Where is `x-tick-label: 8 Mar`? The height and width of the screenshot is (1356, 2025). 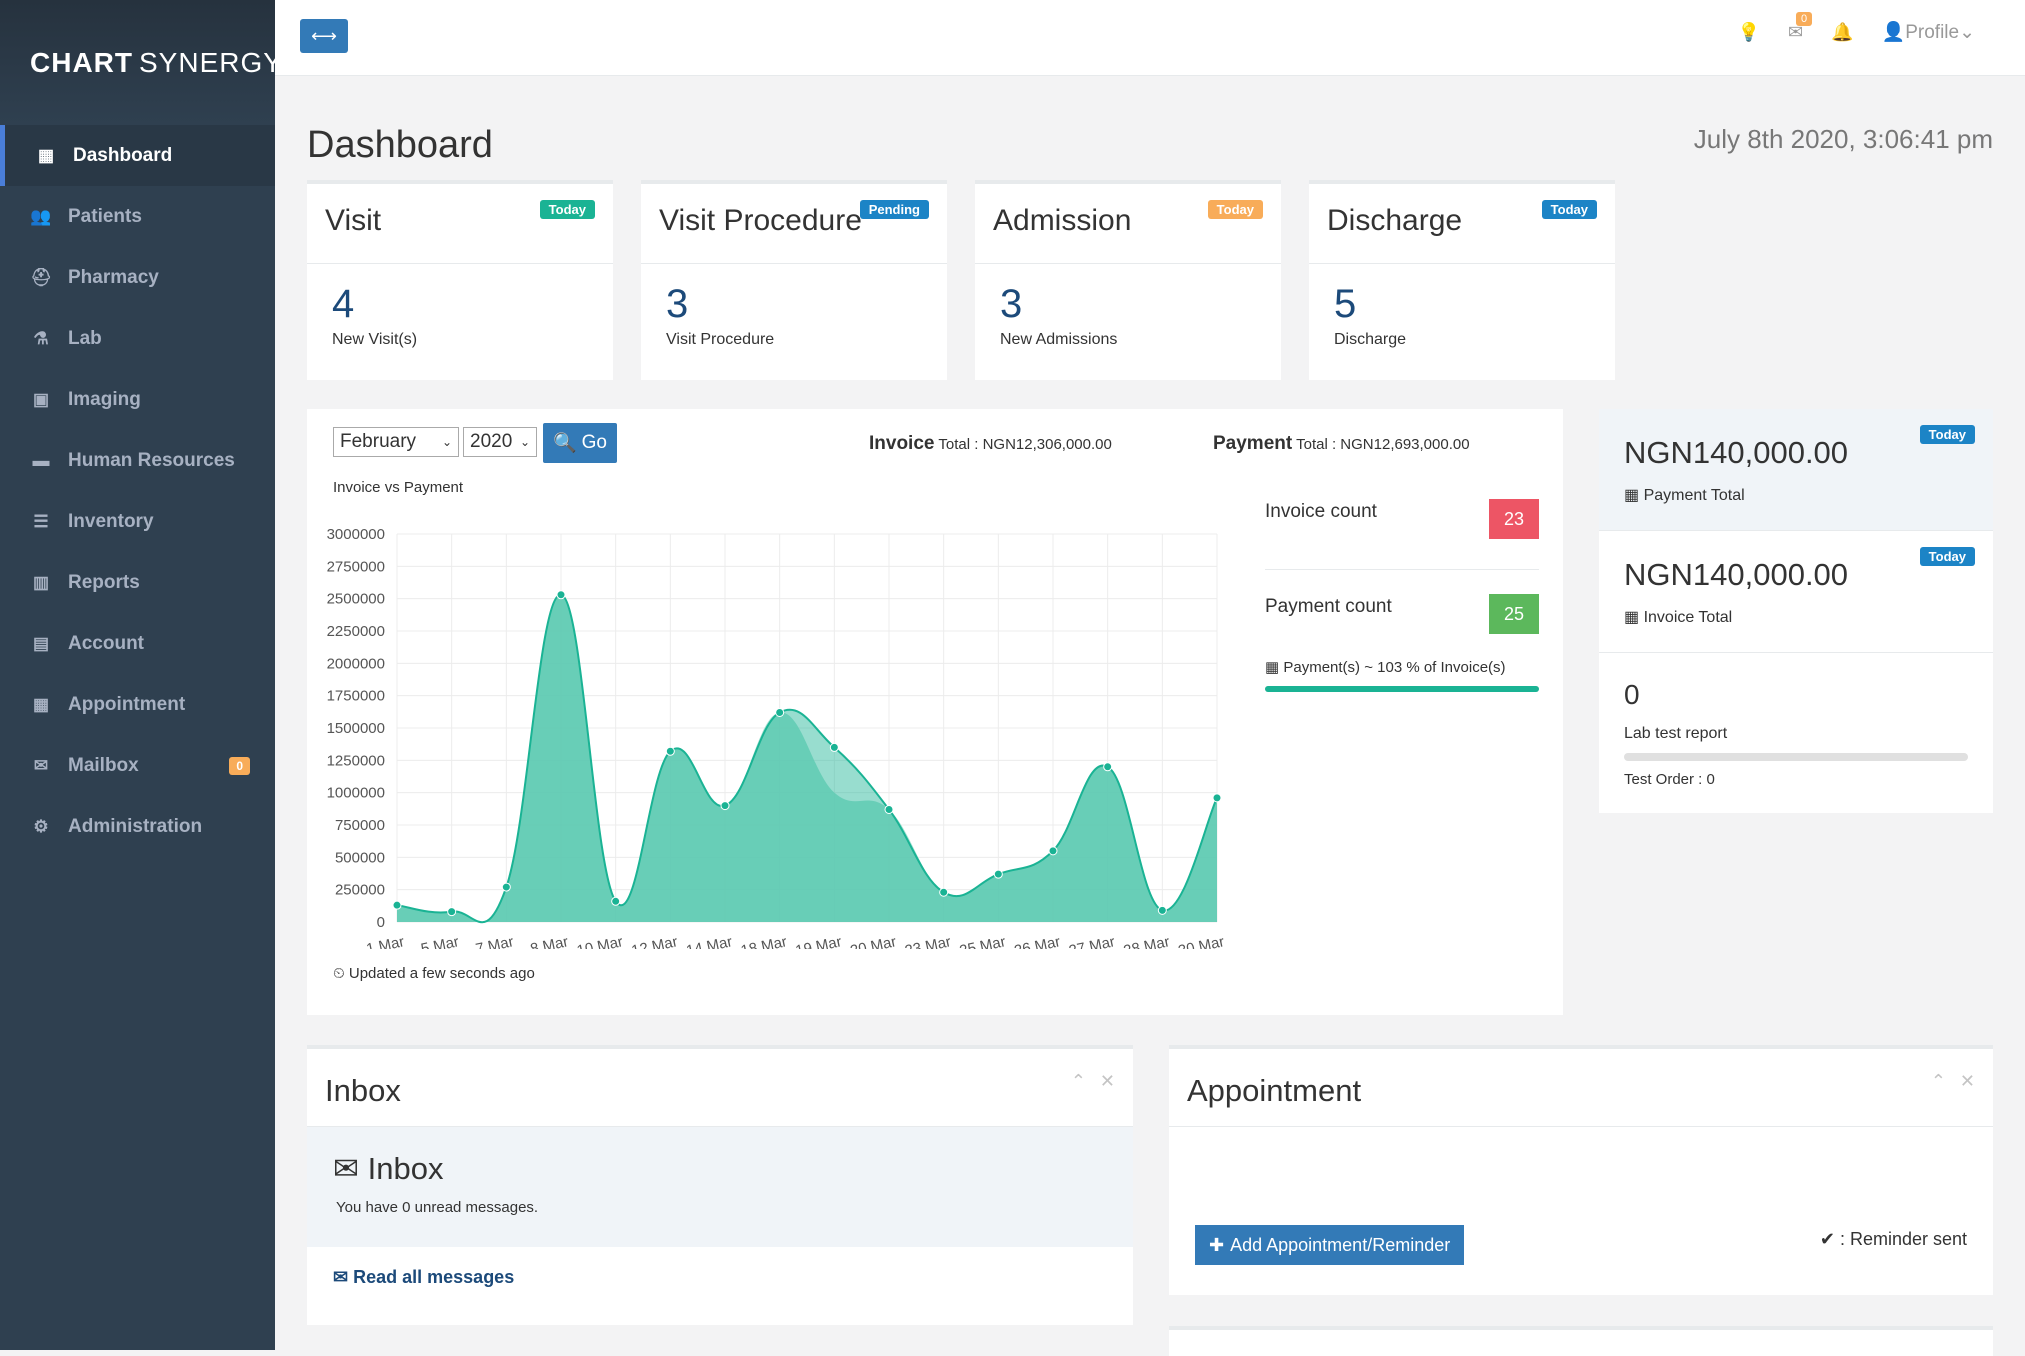
x-tick-label: 8 Mar is located at coordinates (549, 941).